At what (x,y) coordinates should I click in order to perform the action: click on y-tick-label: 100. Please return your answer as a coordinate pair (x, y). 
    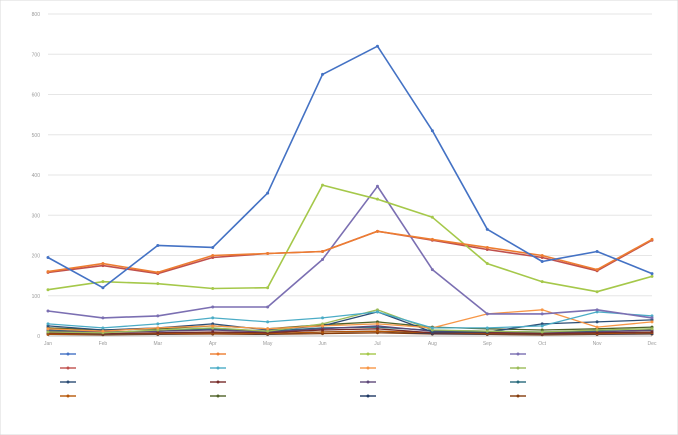
    Looking at the image, I should click on (36, 297).